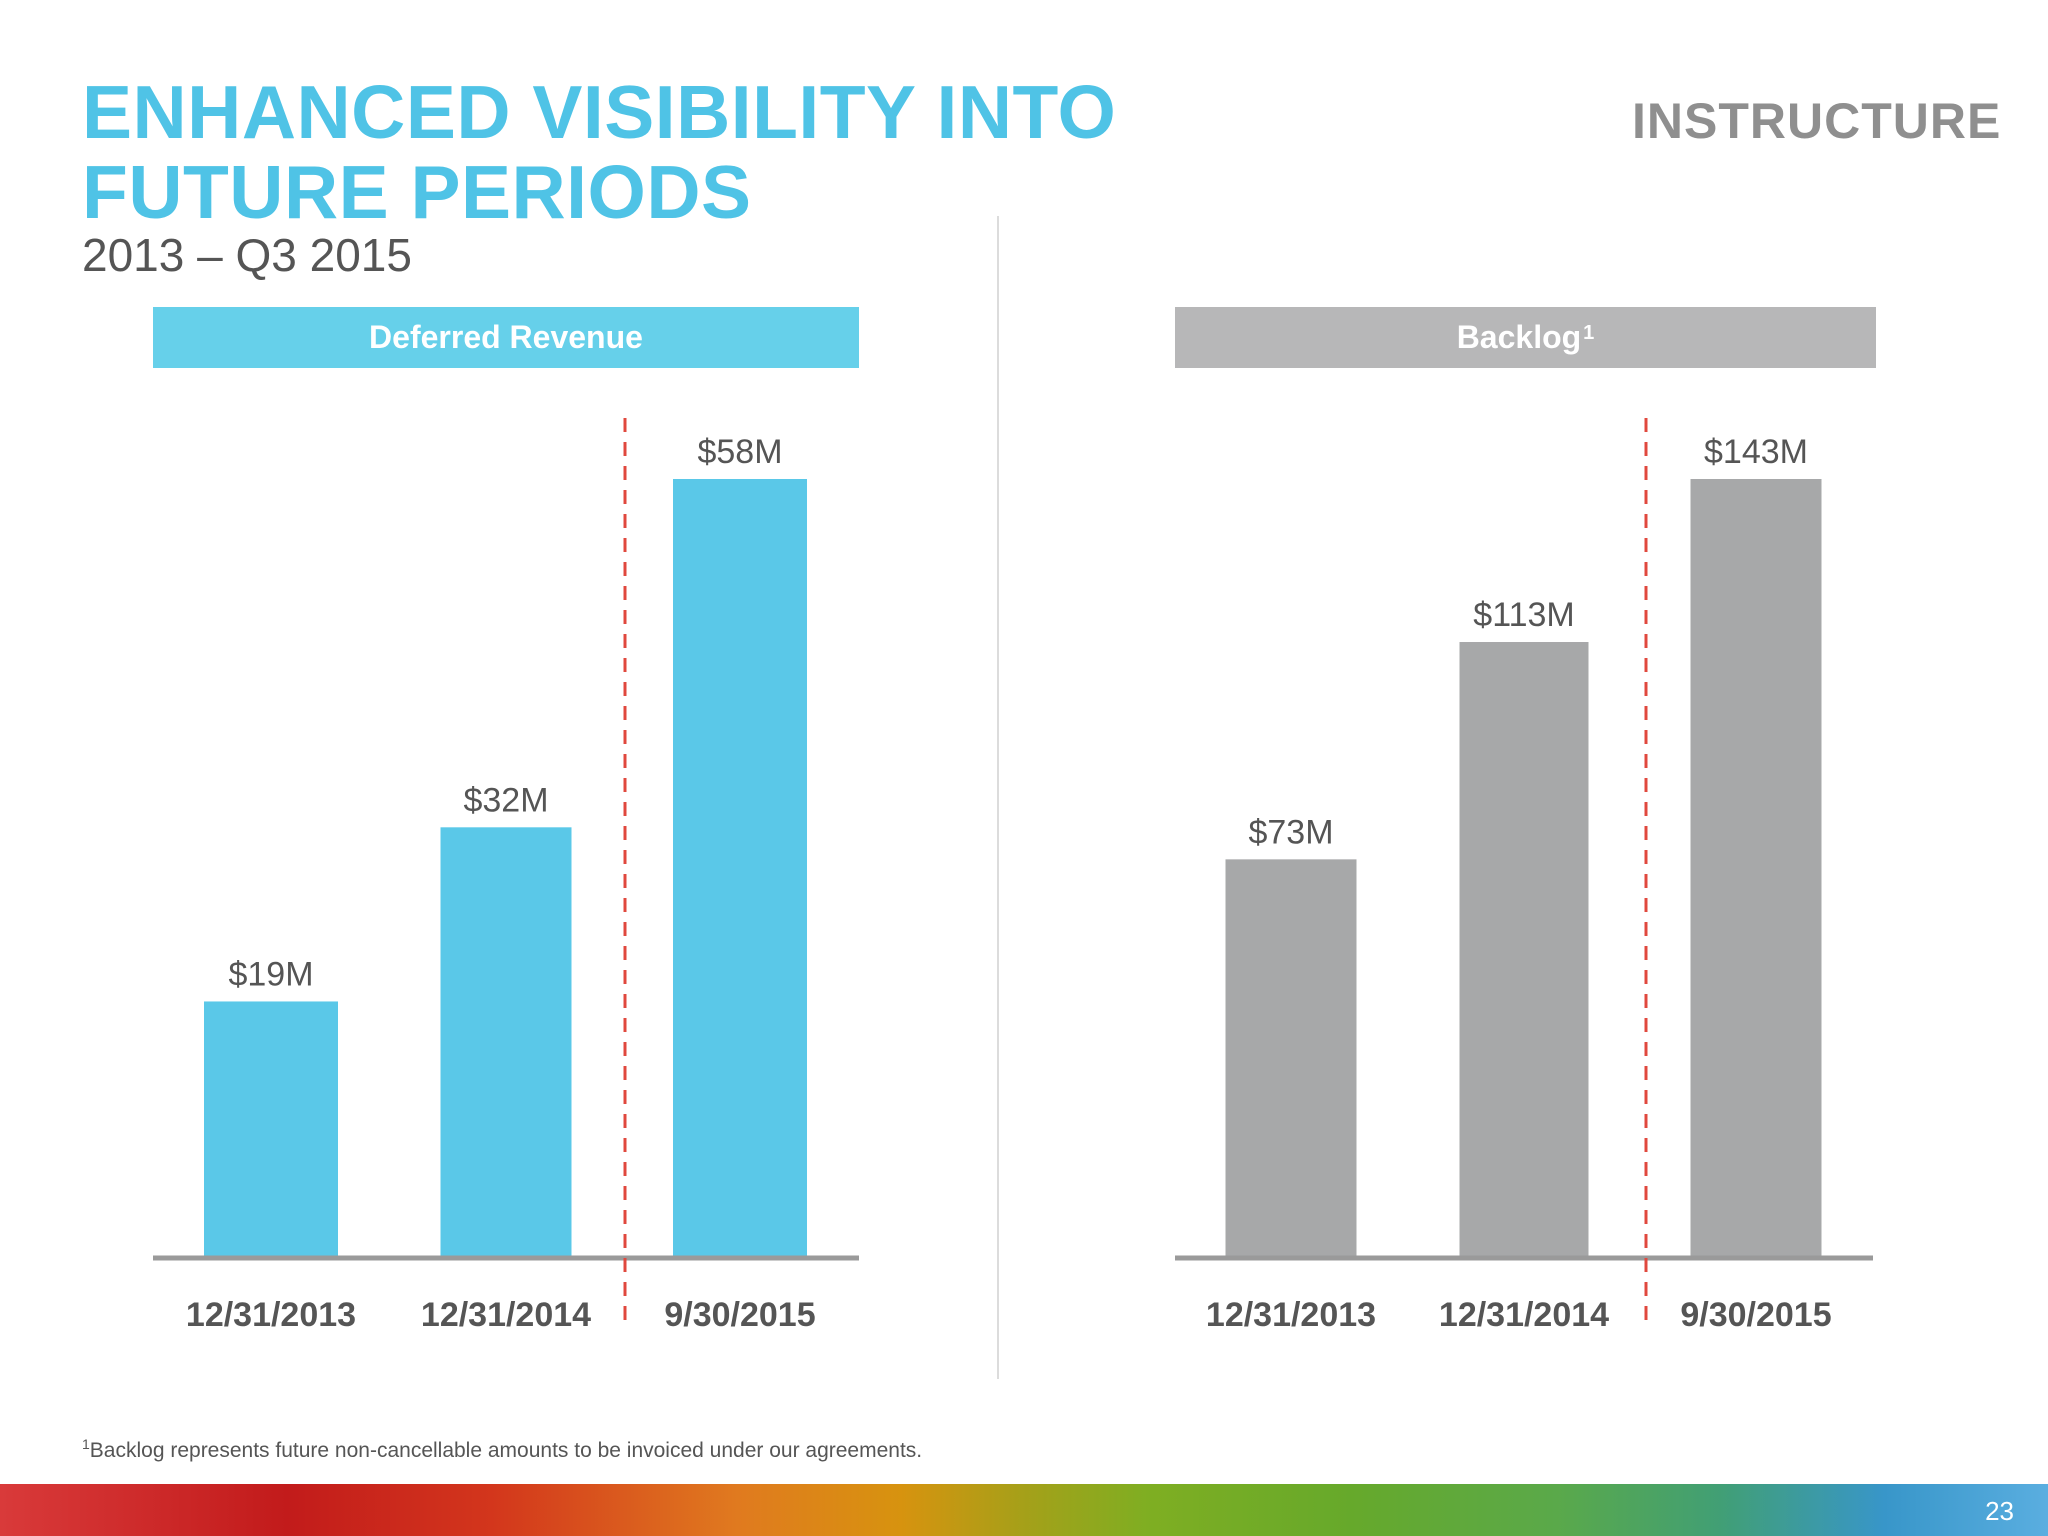  Describe the element at coordinates (739, 452) in the screenshot. I see `deferred-value-label-3: $58M` at that location.